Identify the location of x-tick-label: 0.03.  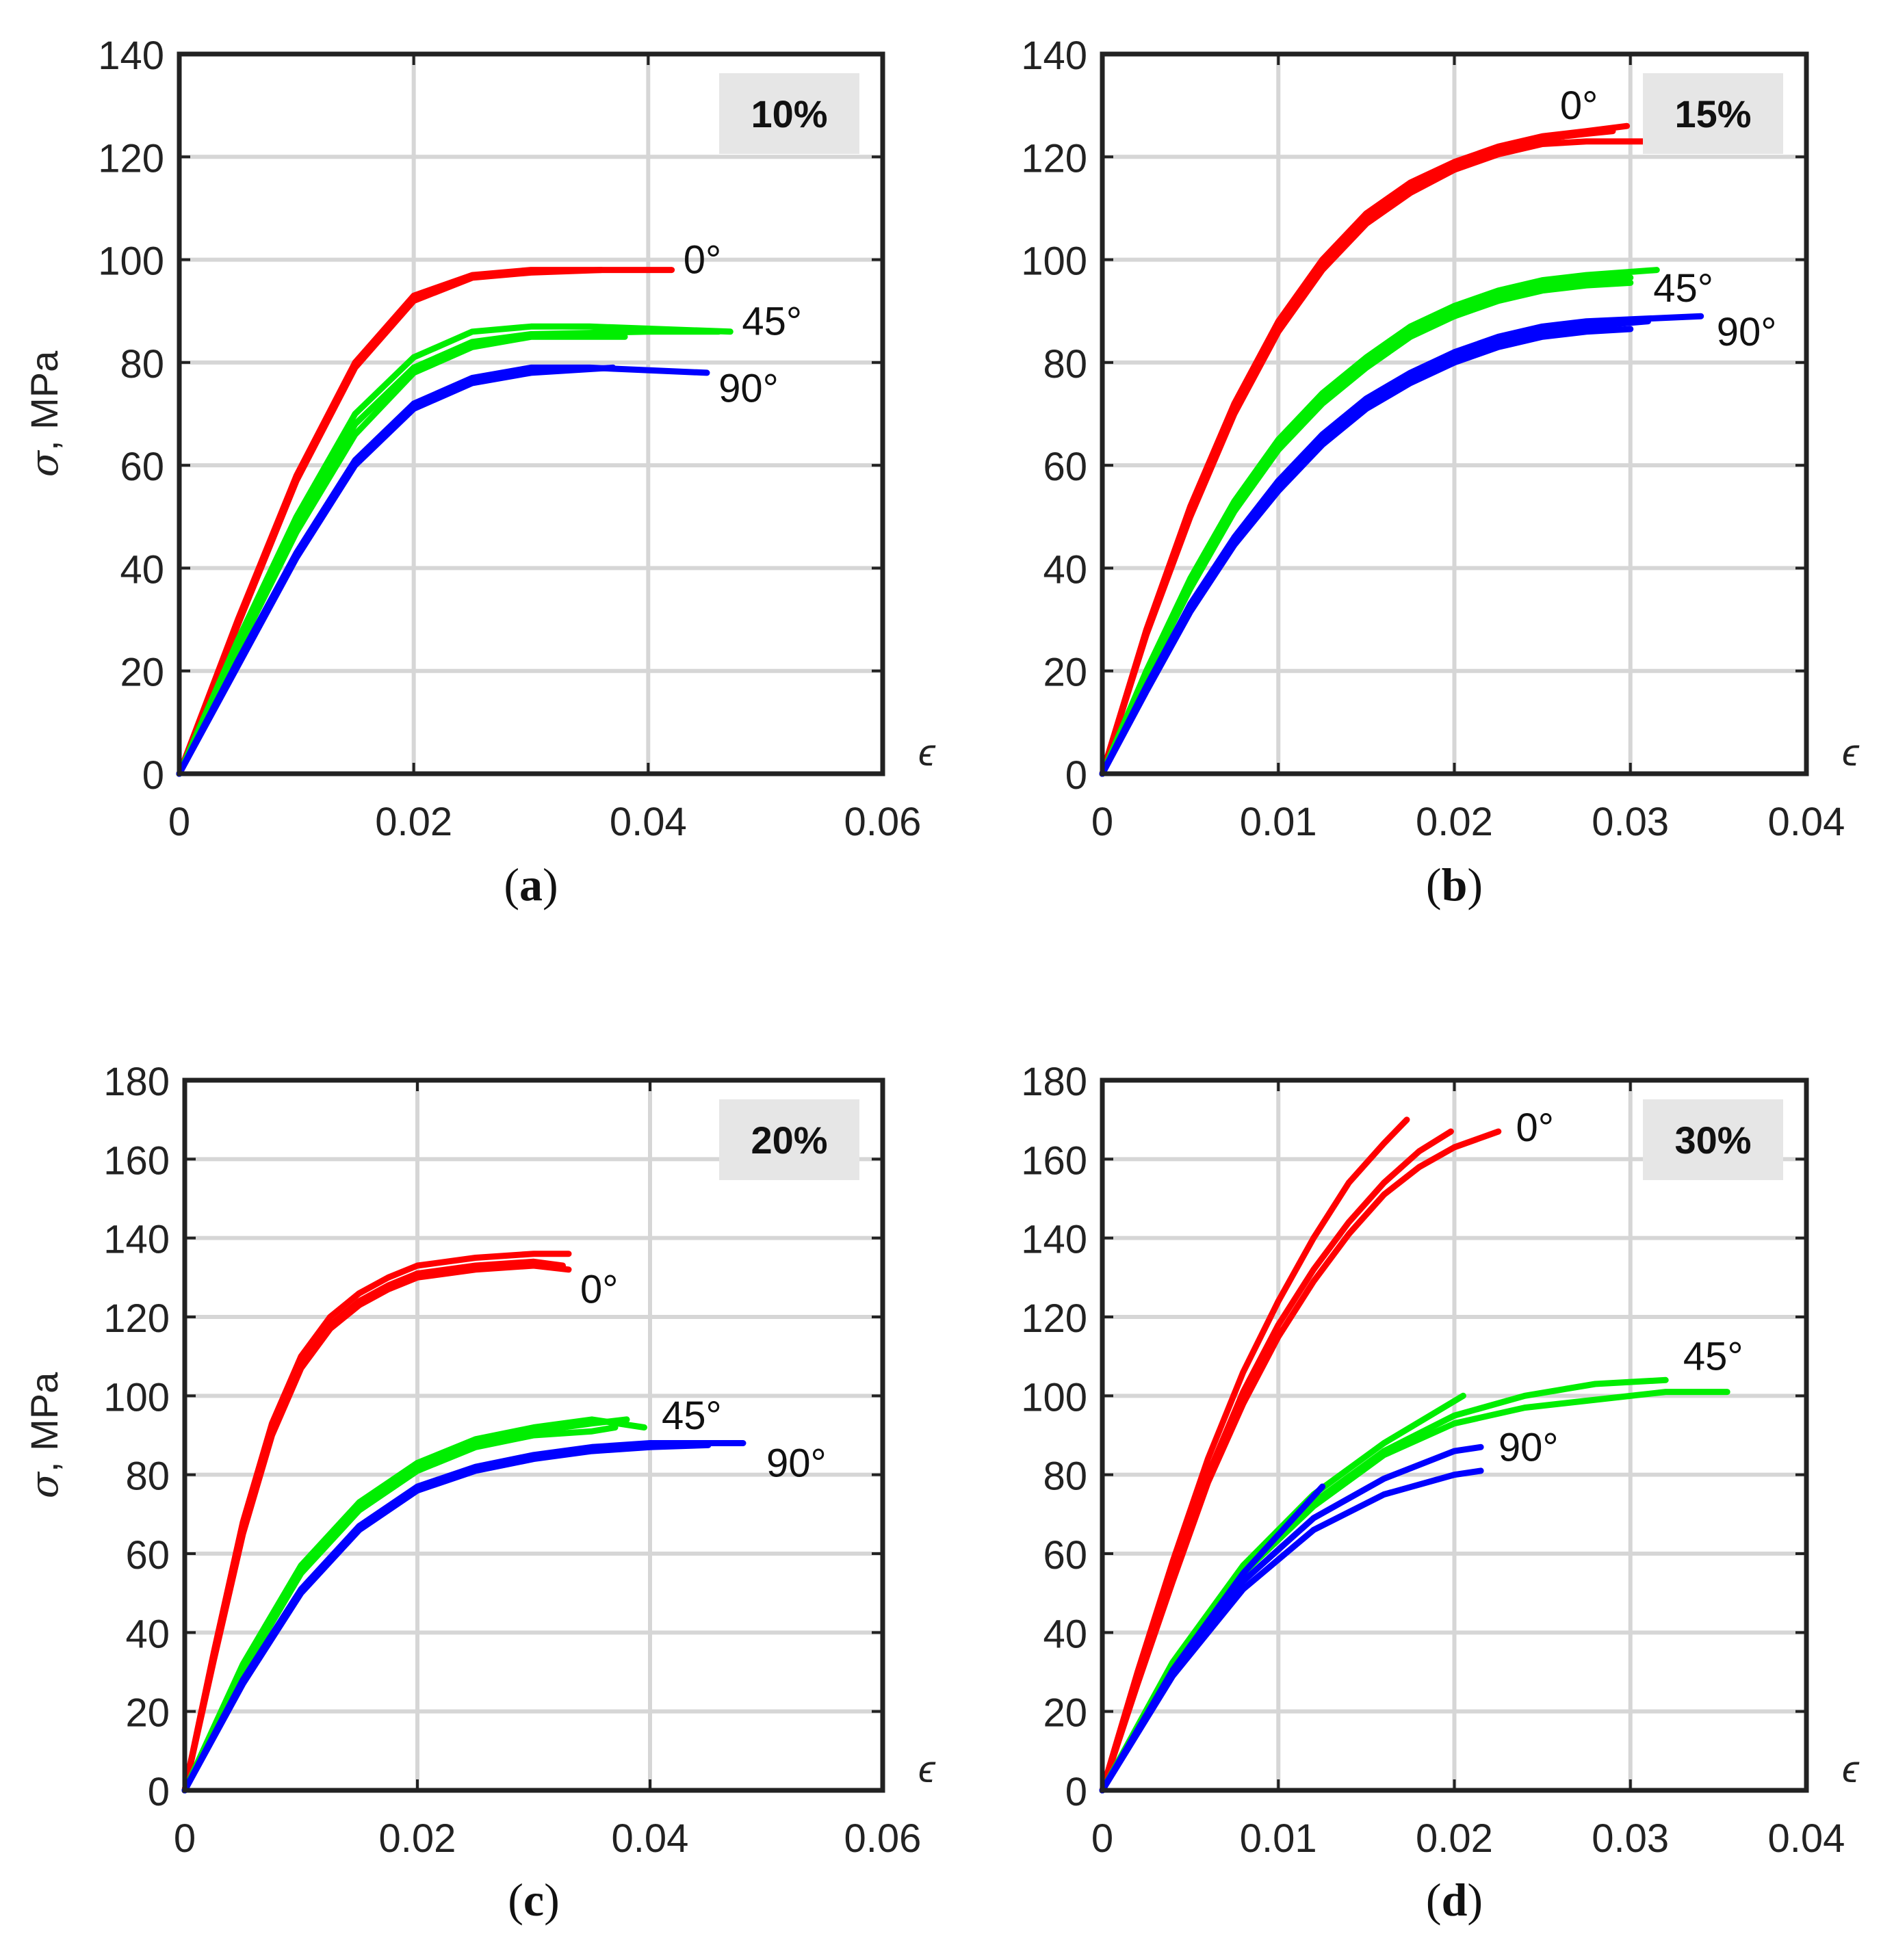
(1631, 1838).